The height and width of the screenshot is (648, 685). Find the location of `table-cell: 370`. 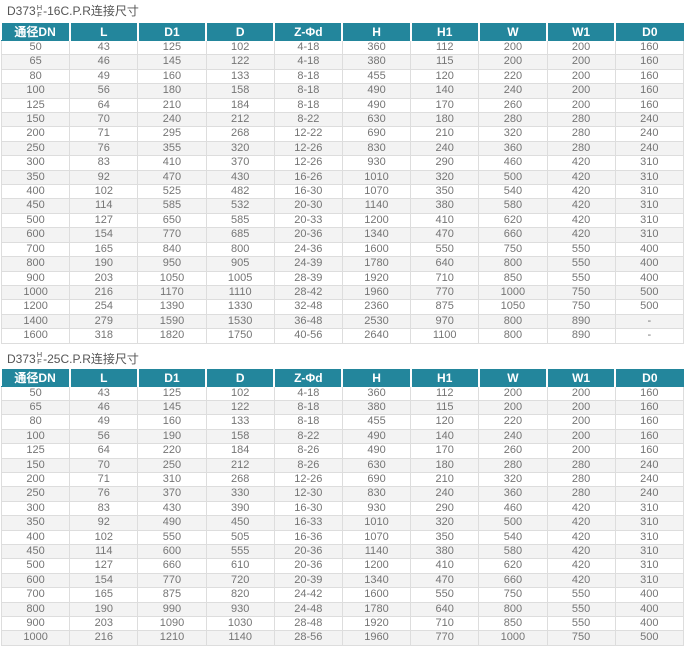

table-cell: 370 is located at coordinates (240, 163).